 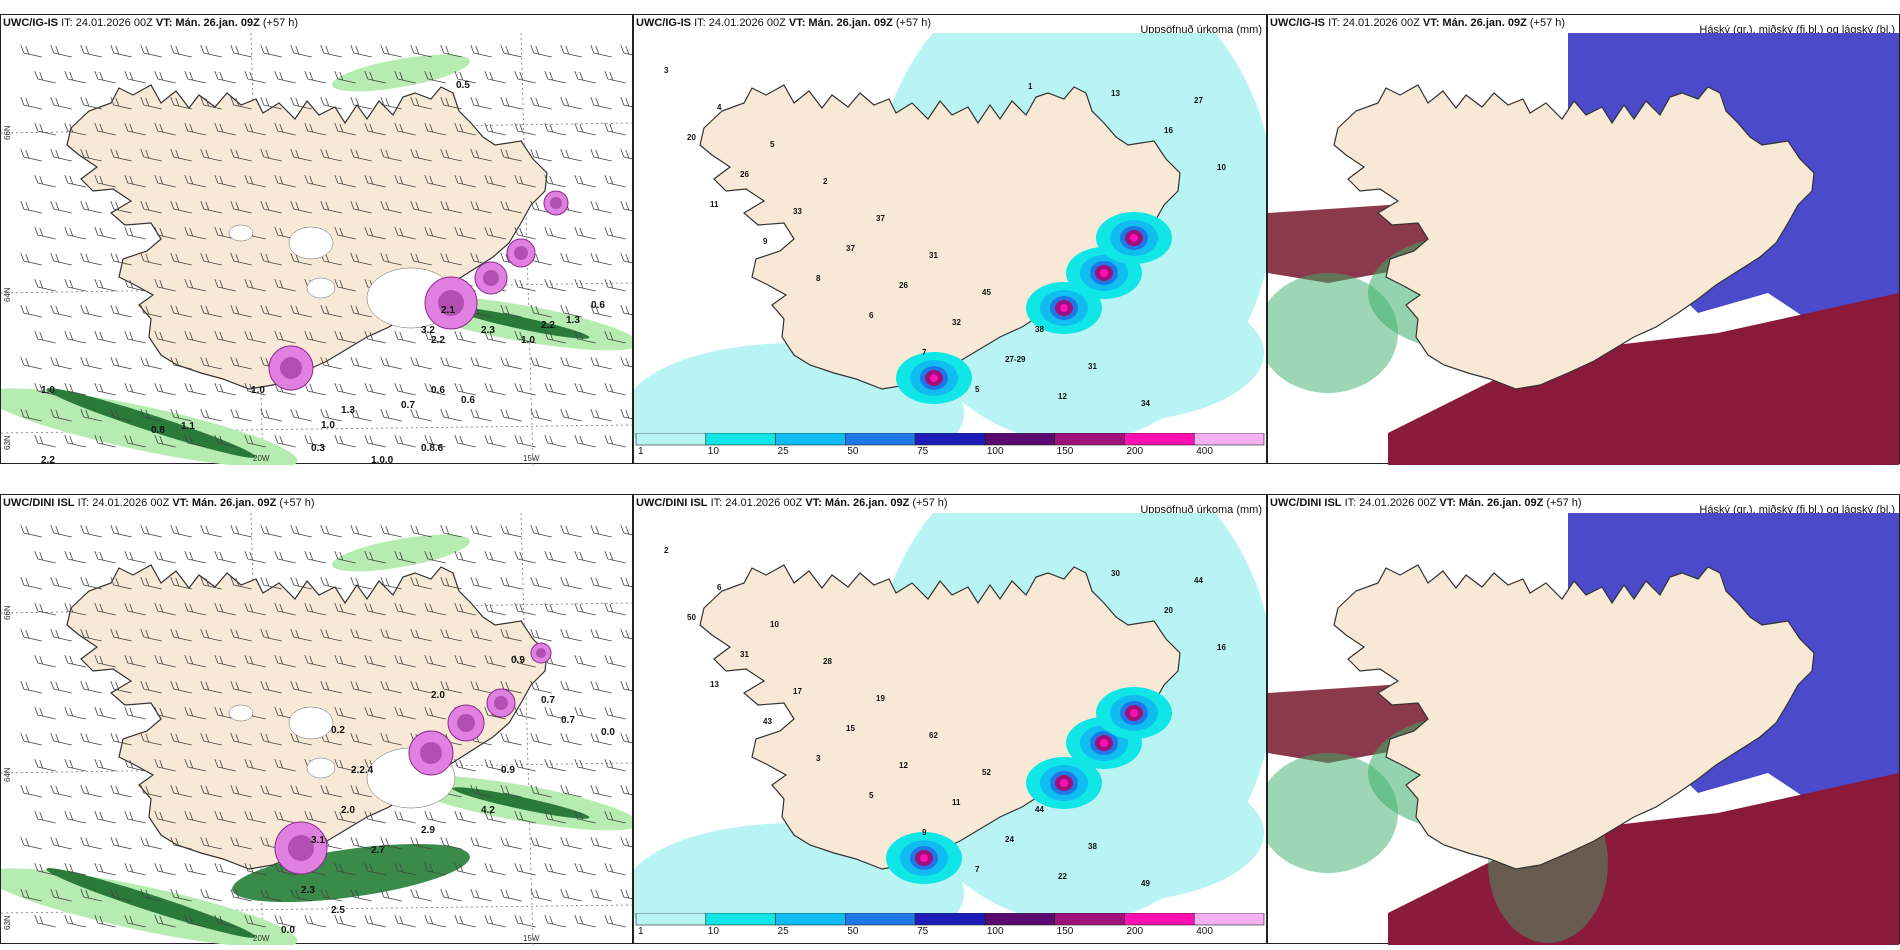 What do you see at coordinates (608, 732) in the screenshot?
I see `snow-value-label: 0.0` at bounding box center [608, 732].